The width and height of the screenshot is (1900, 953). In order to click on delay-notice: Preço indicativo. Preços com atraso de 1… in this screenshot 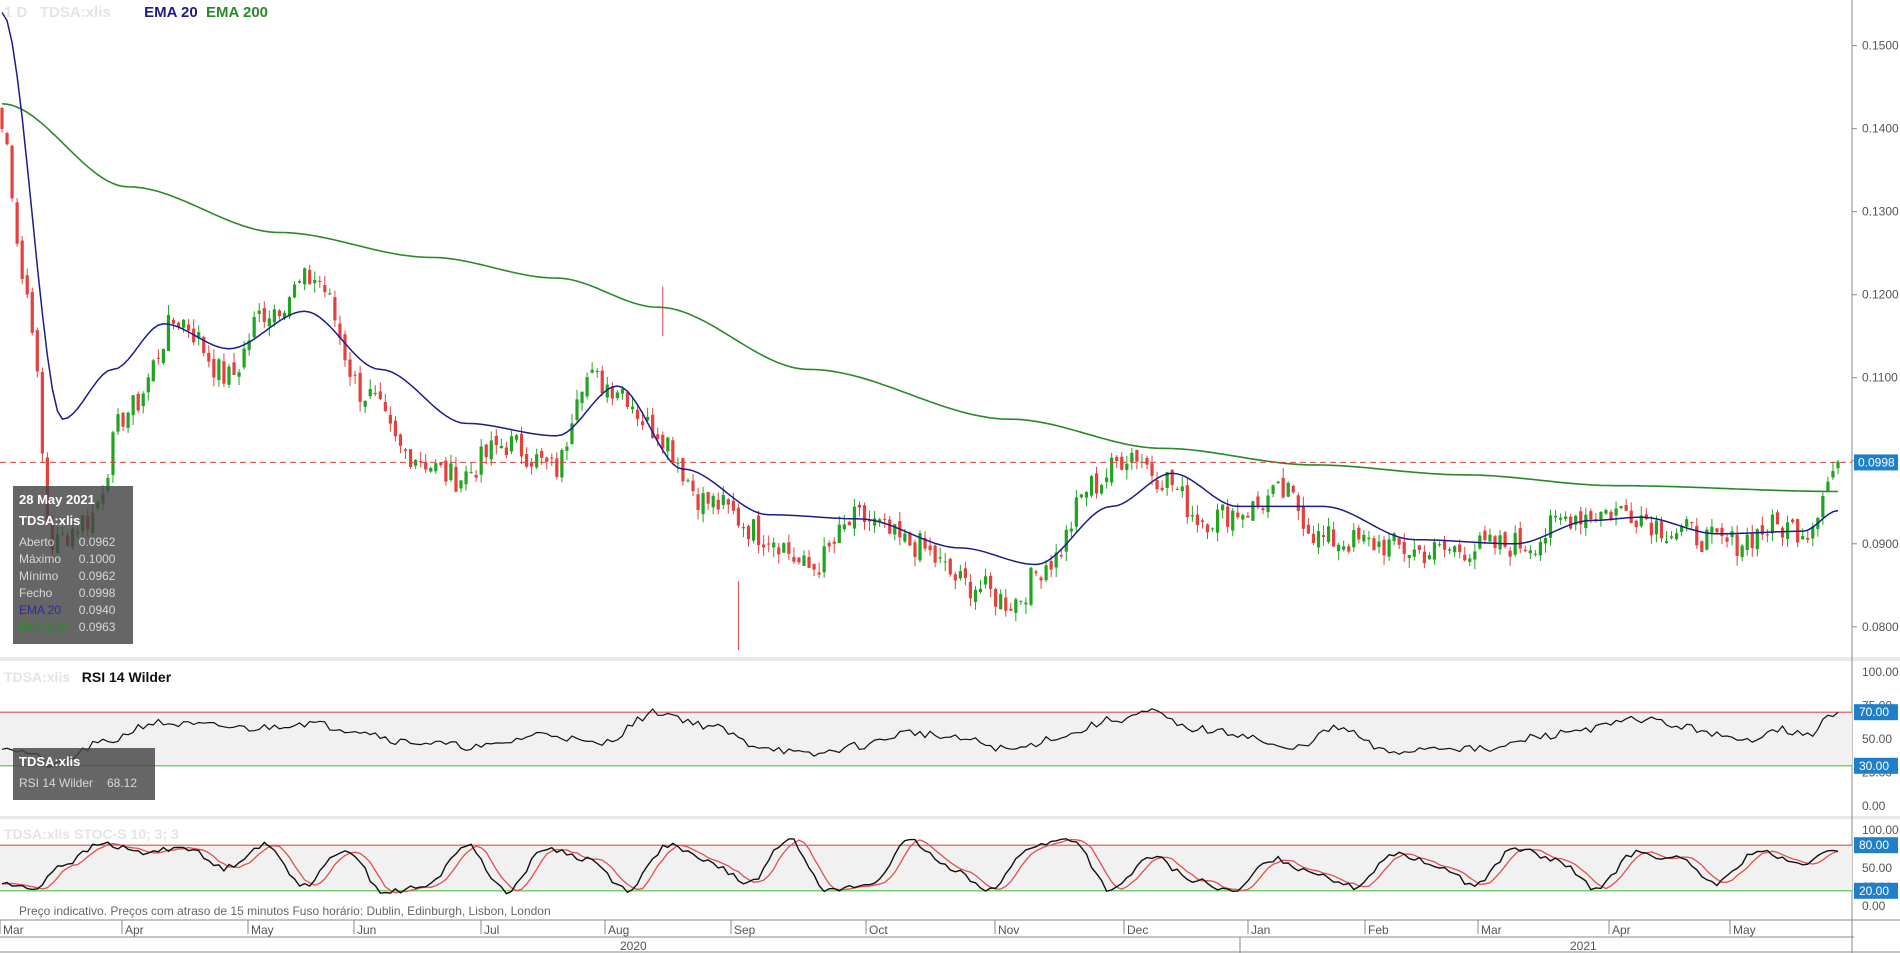, I will do `click(285, 911)`.